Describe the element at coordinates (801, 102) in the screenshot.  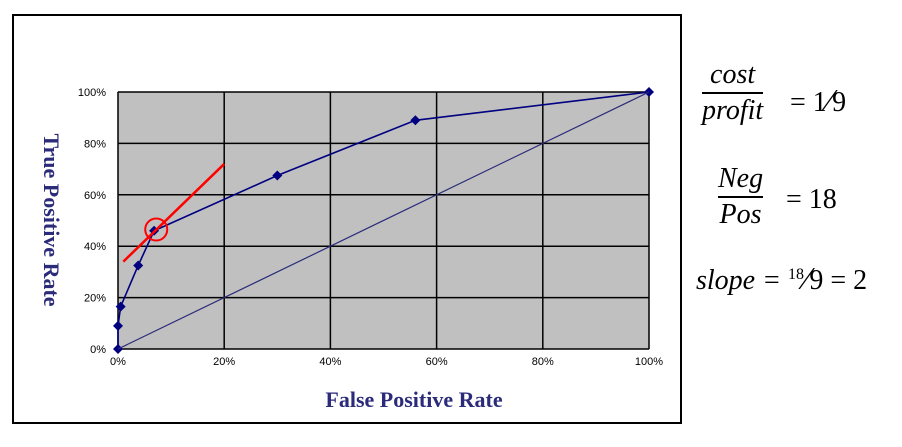
I see `equals-sign: =` at that location.